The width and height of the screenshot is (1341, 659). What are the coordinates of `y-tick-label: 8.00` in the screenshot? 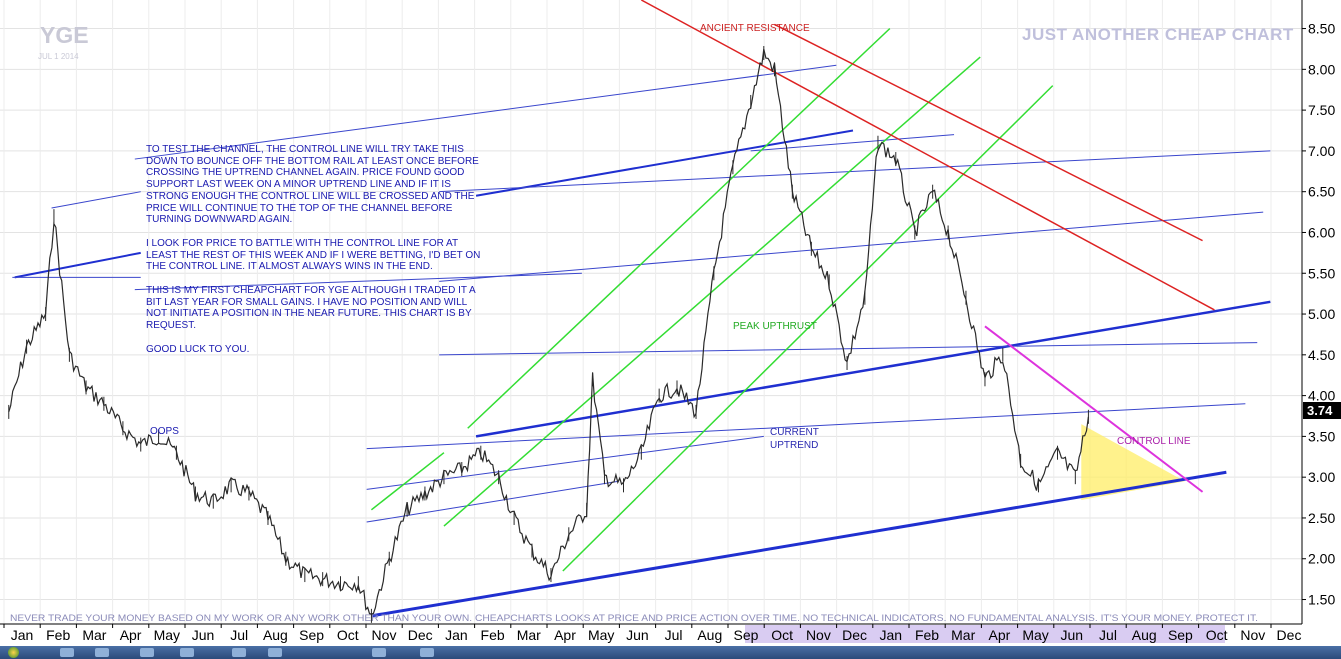 It's located at (1321, 69).